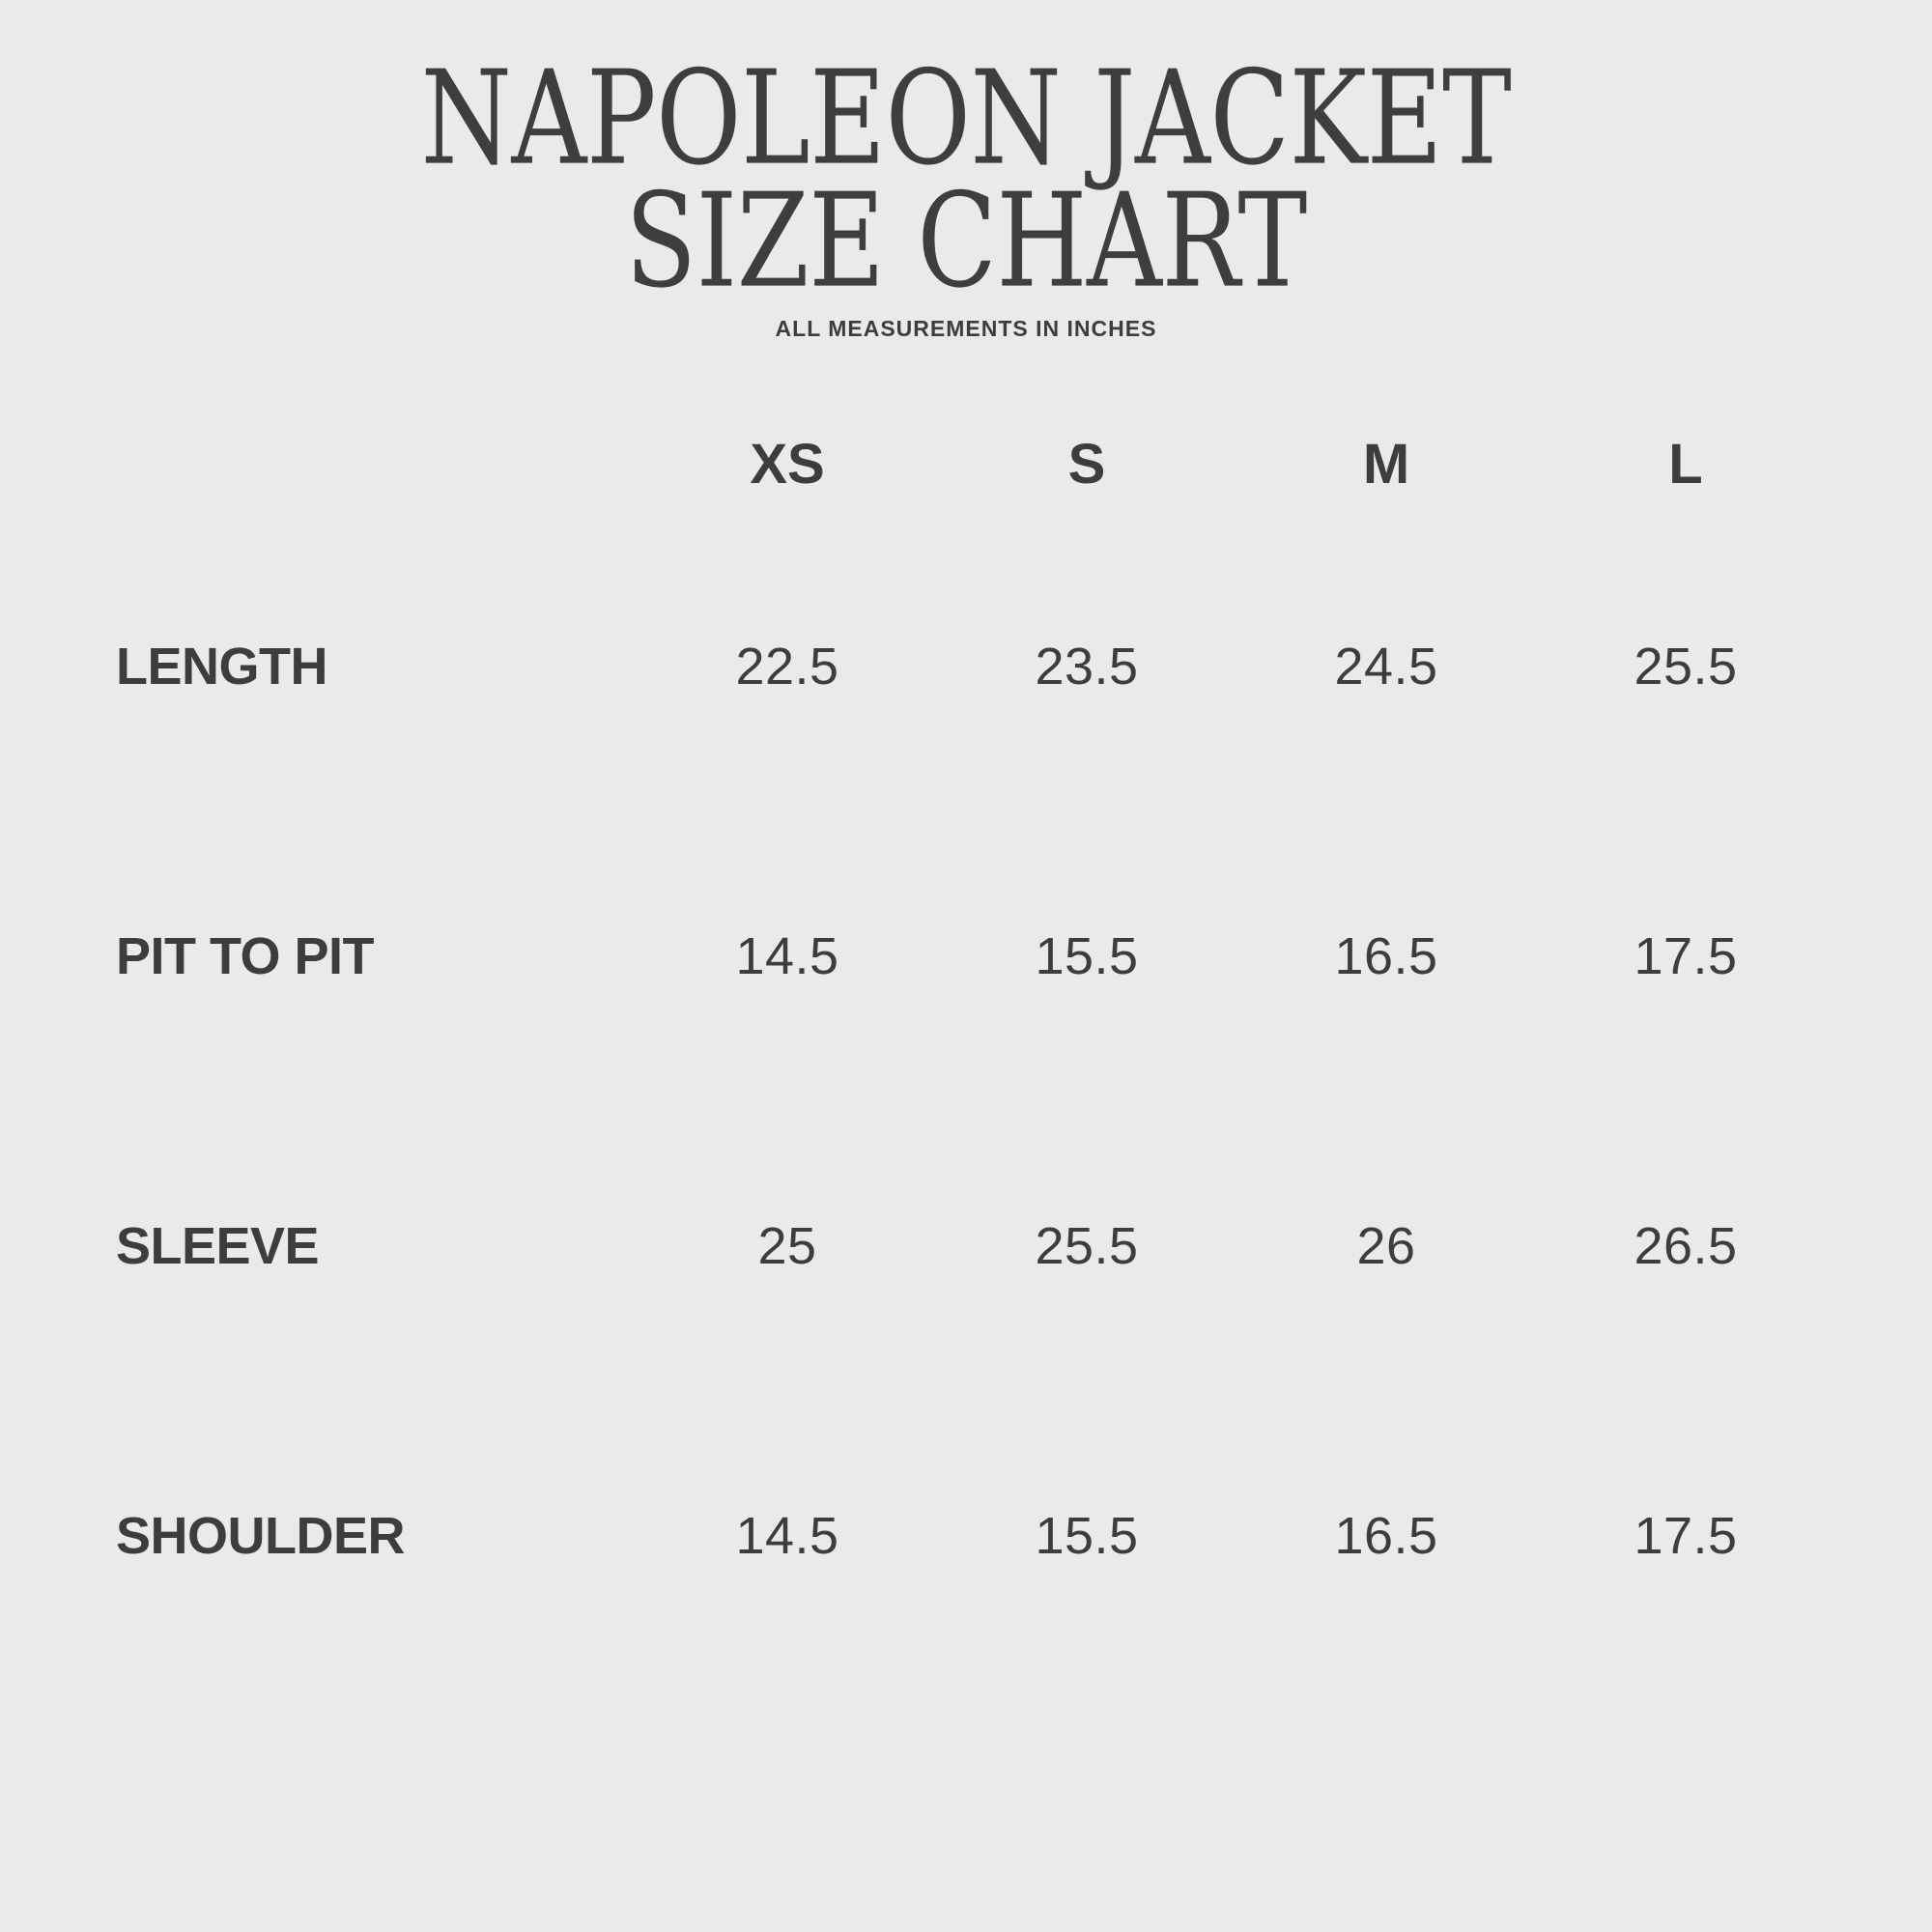  I want to click on table-row: LENGTH 22.5 23.5 24.5 25.5, so click(966, 666).